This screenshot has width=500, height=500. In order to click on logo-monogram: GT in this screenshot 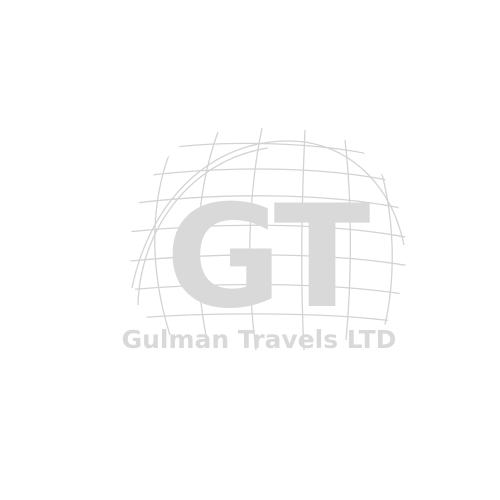, I will do `click(268, 257)`.